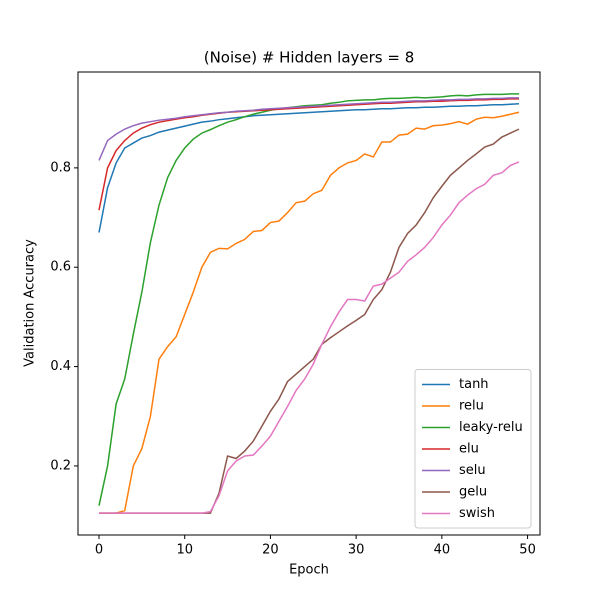  What do you see at coordinates (309, 570) in the screenshot?
I see `x-axis-label: Epoch` at bounding box center [309, 570].